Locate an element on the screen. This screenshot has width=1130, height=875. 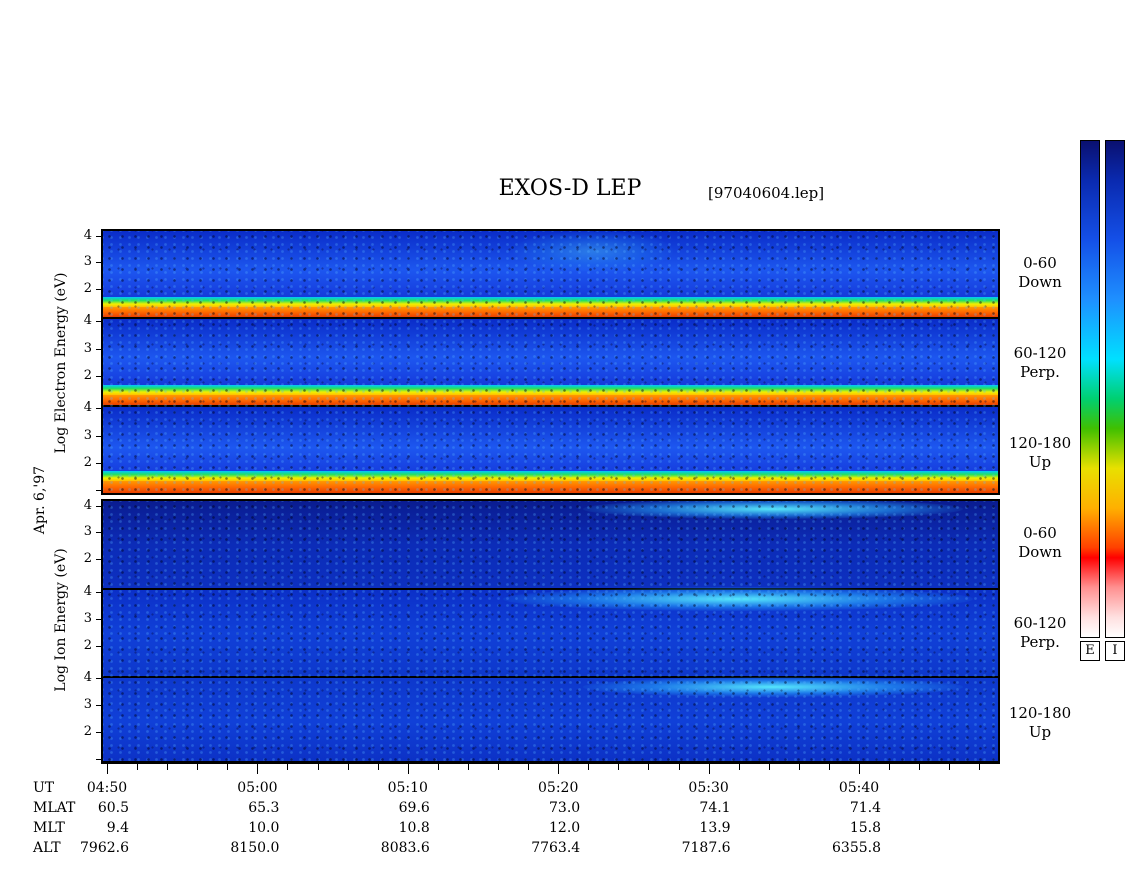
orbit-row-label: ALT is located at coordinates (47, 848).